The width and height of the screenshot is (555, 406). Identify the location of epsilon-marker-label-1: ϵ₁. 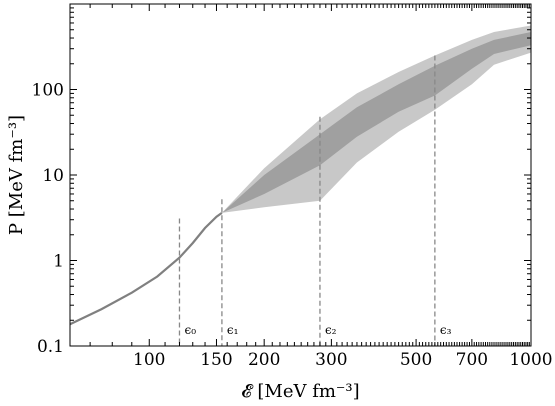
(233, 330).